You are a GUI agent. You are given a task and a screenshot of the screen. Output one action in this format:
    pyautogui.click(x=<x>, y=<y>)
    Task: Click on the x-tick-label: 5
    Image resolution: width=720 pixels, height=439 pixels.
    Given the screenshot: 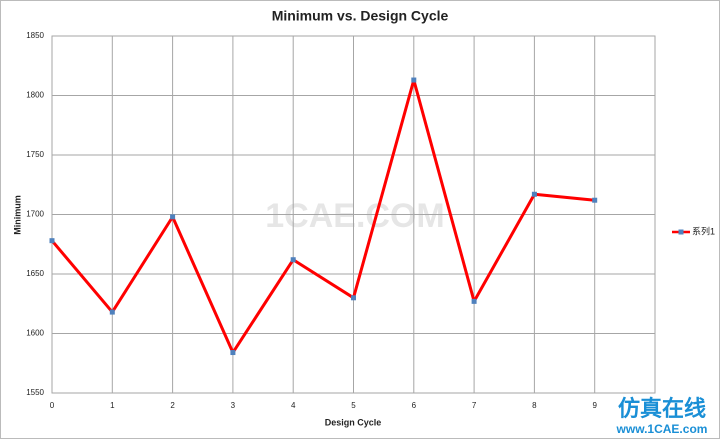 What is the action you would take?
    pyautogui.click(x=353, y=405)
    